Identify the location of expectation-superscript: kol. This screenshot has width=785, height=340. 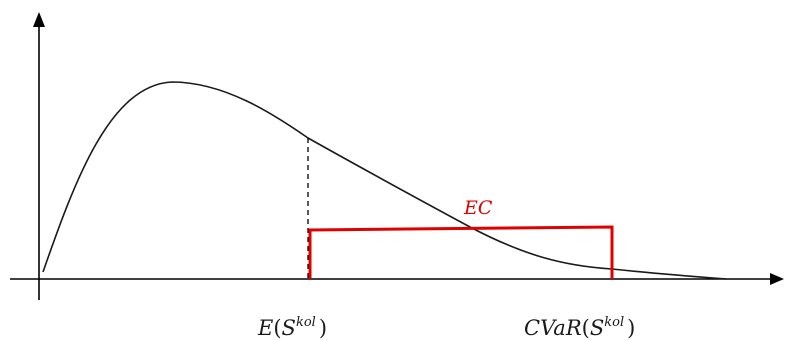
(305, 322).